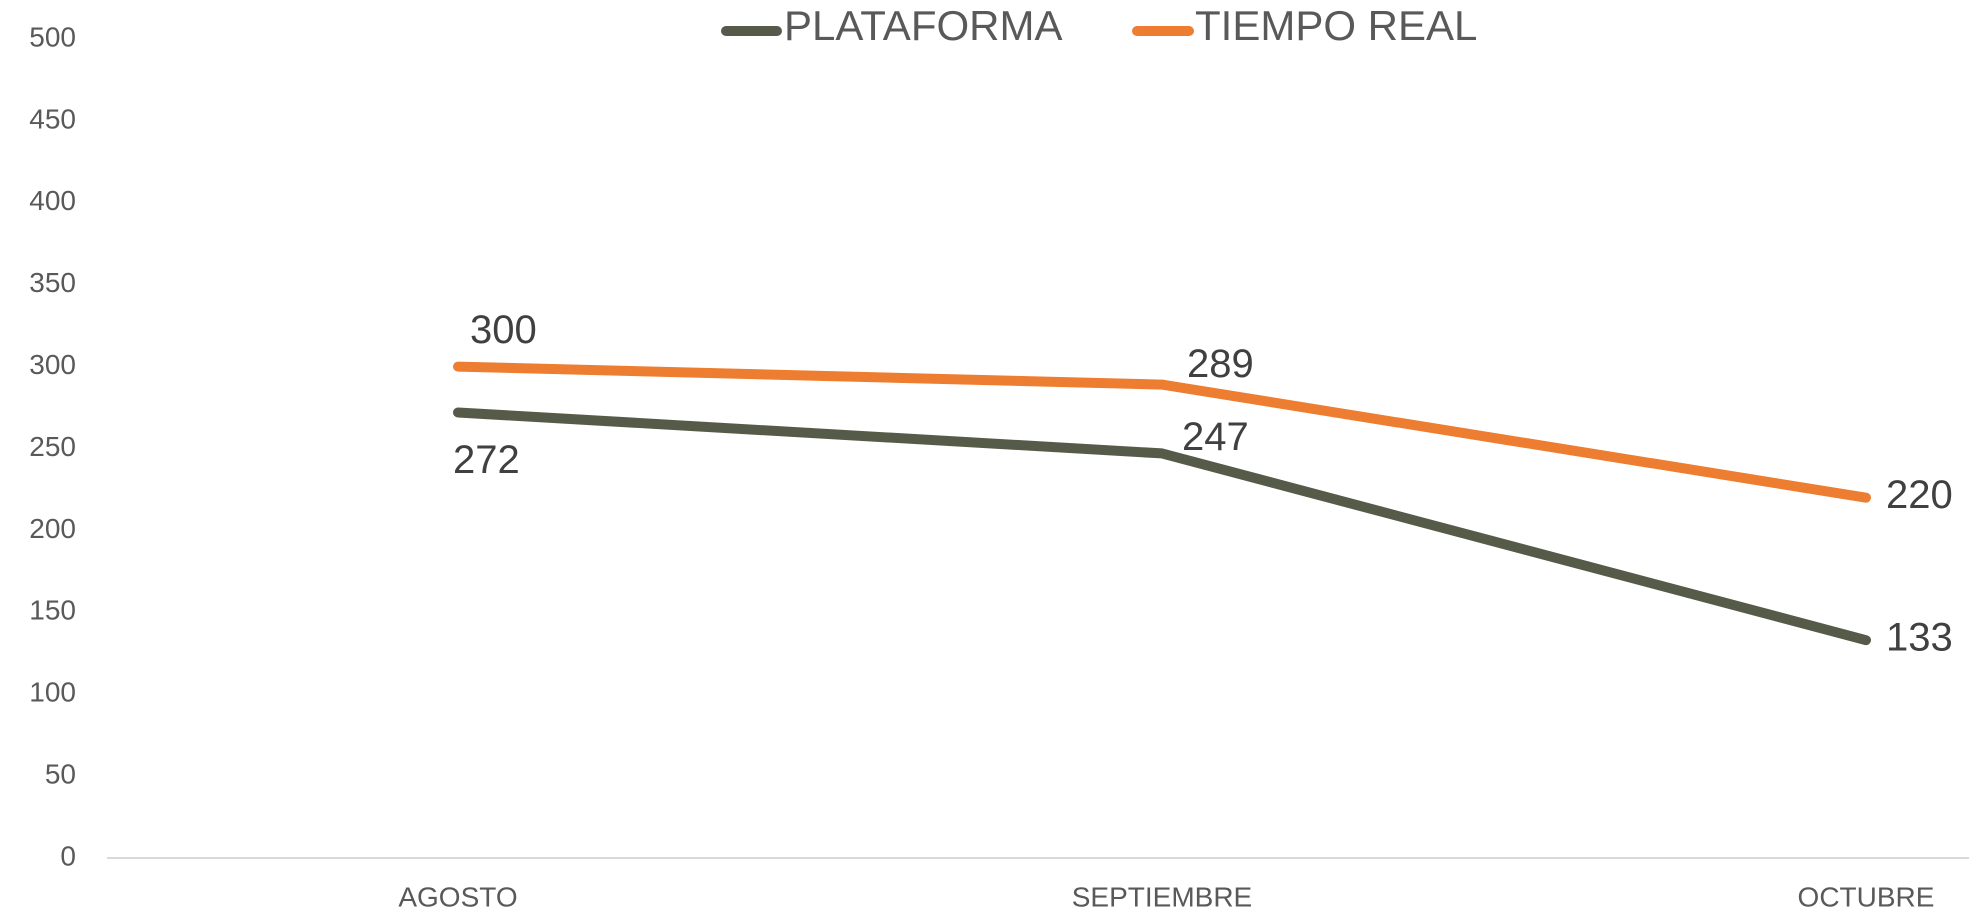 This screenshot has width=1969, height=916. I want to click on y-tick-label: 200, so click(52, 528).